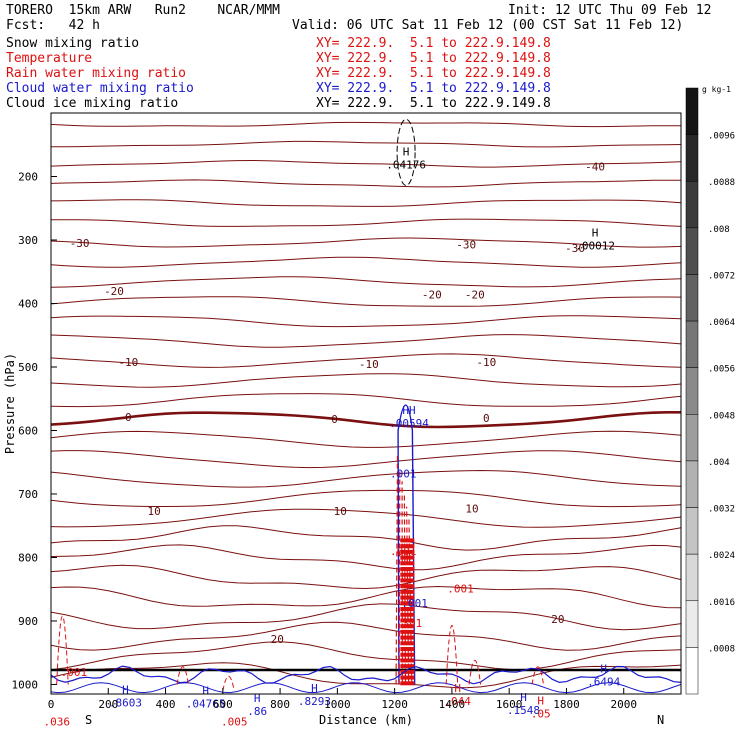 Image resolution: width=740 pixels, height=740 pixels. I want to click on field-xy-temperature: XY= 222.9. 5.1 to 222.9.149.8, so click(433, 58).